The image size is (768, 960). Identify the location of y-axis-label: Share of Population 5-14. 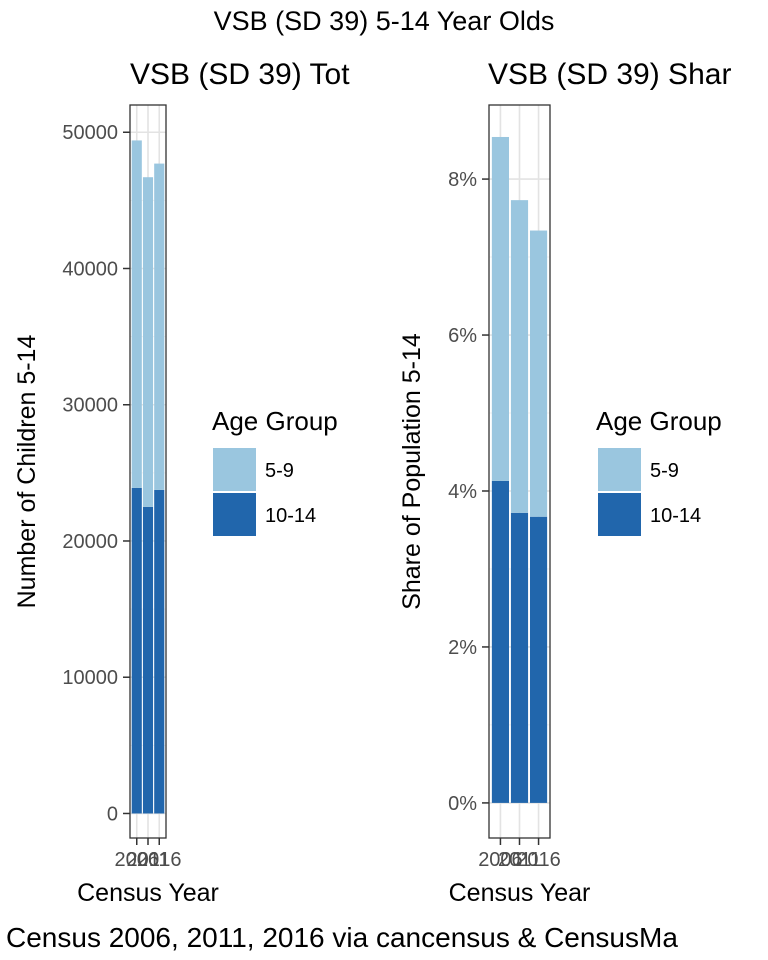
(412, 471).